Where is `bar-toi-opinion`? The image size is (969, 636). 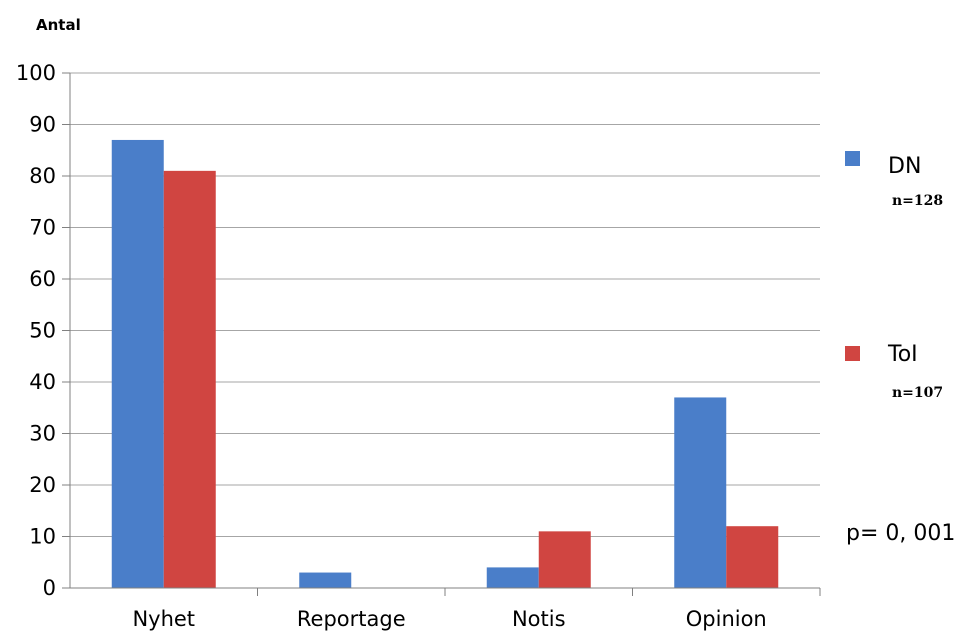 bar-toi-opinion is located at coordinates (752, 557).